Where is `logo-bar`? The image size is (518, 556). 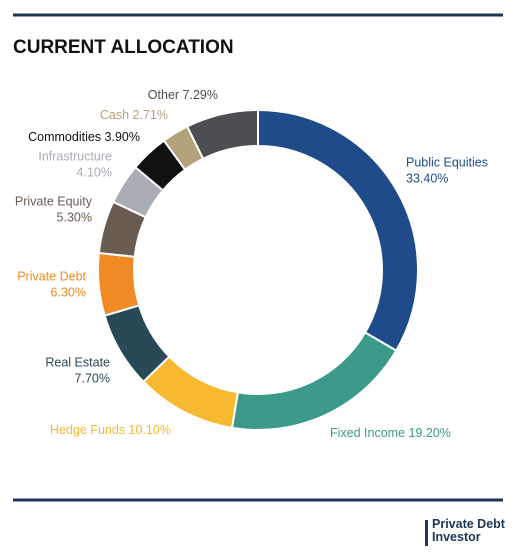
logo-bar is located at coordinates (426, 533).